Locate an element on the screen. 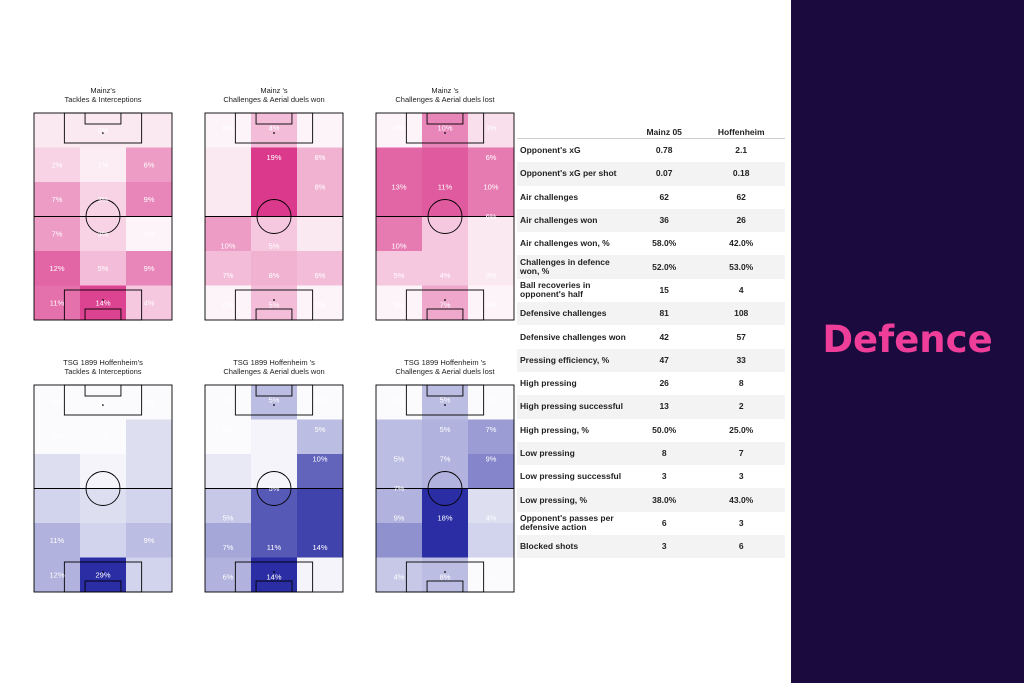  six-yard-box-bottom is located at coordinates (445, 314).